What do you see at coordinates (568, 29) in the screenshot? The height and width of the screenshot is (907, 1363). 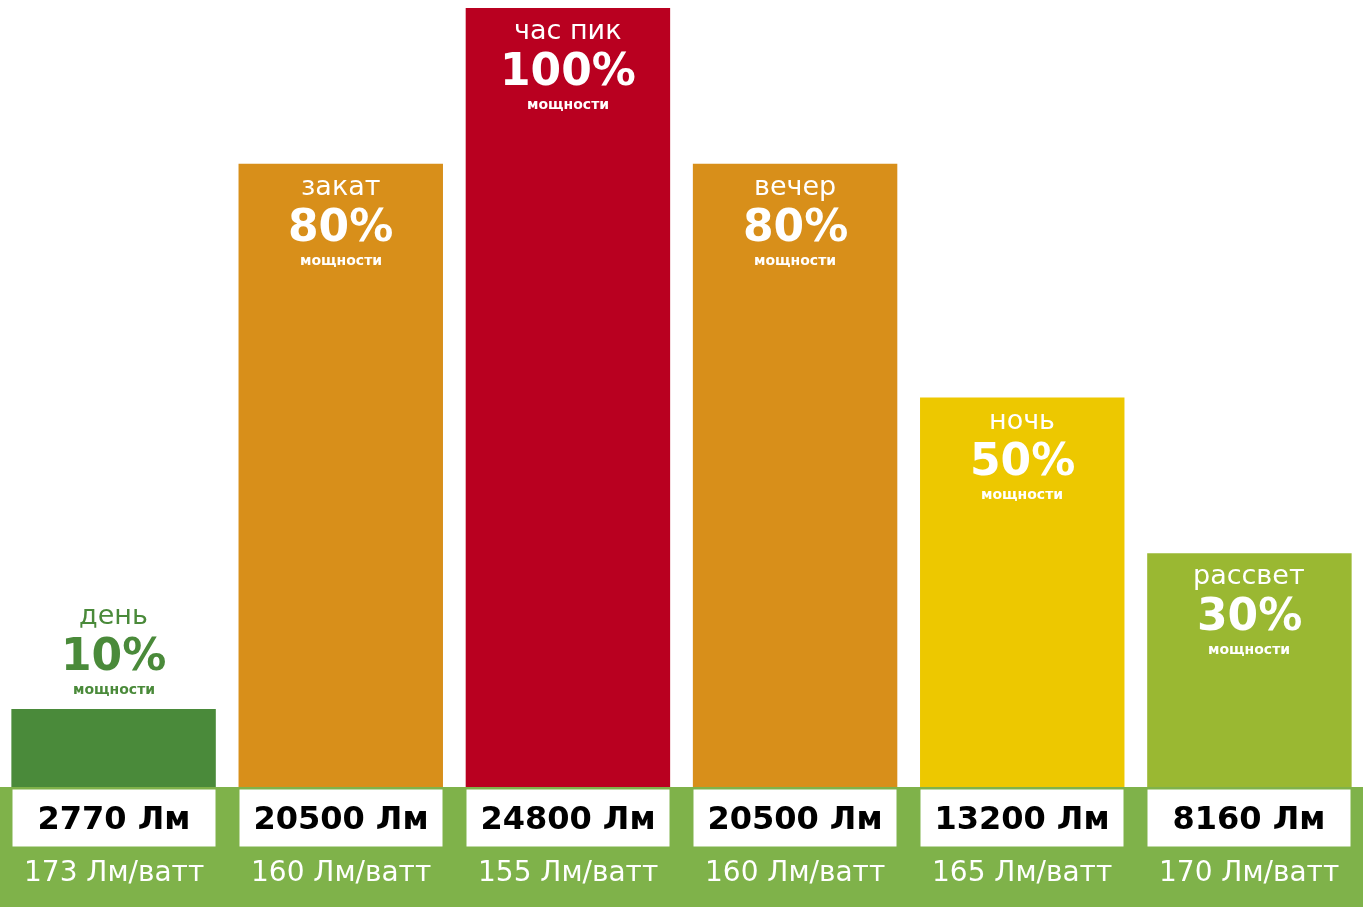 I see `x-tick-label: час пик` at bounding box center [568, 29].